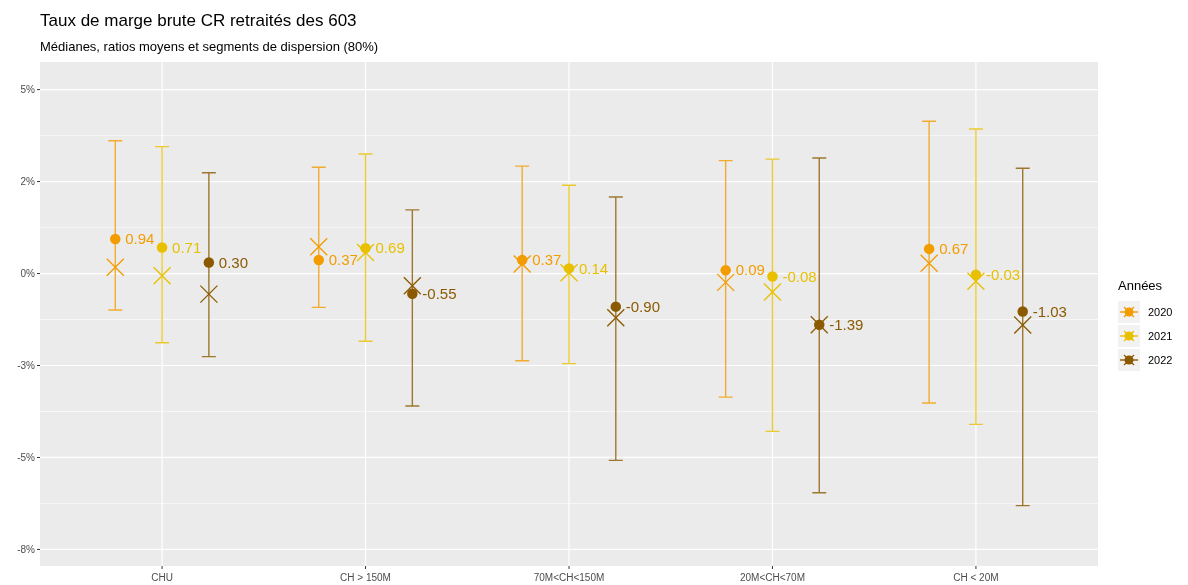  What do you see at coordinates (594, 268) in the screenshot?
I see `data-label: 0.14` at bounding box center [594, 268].